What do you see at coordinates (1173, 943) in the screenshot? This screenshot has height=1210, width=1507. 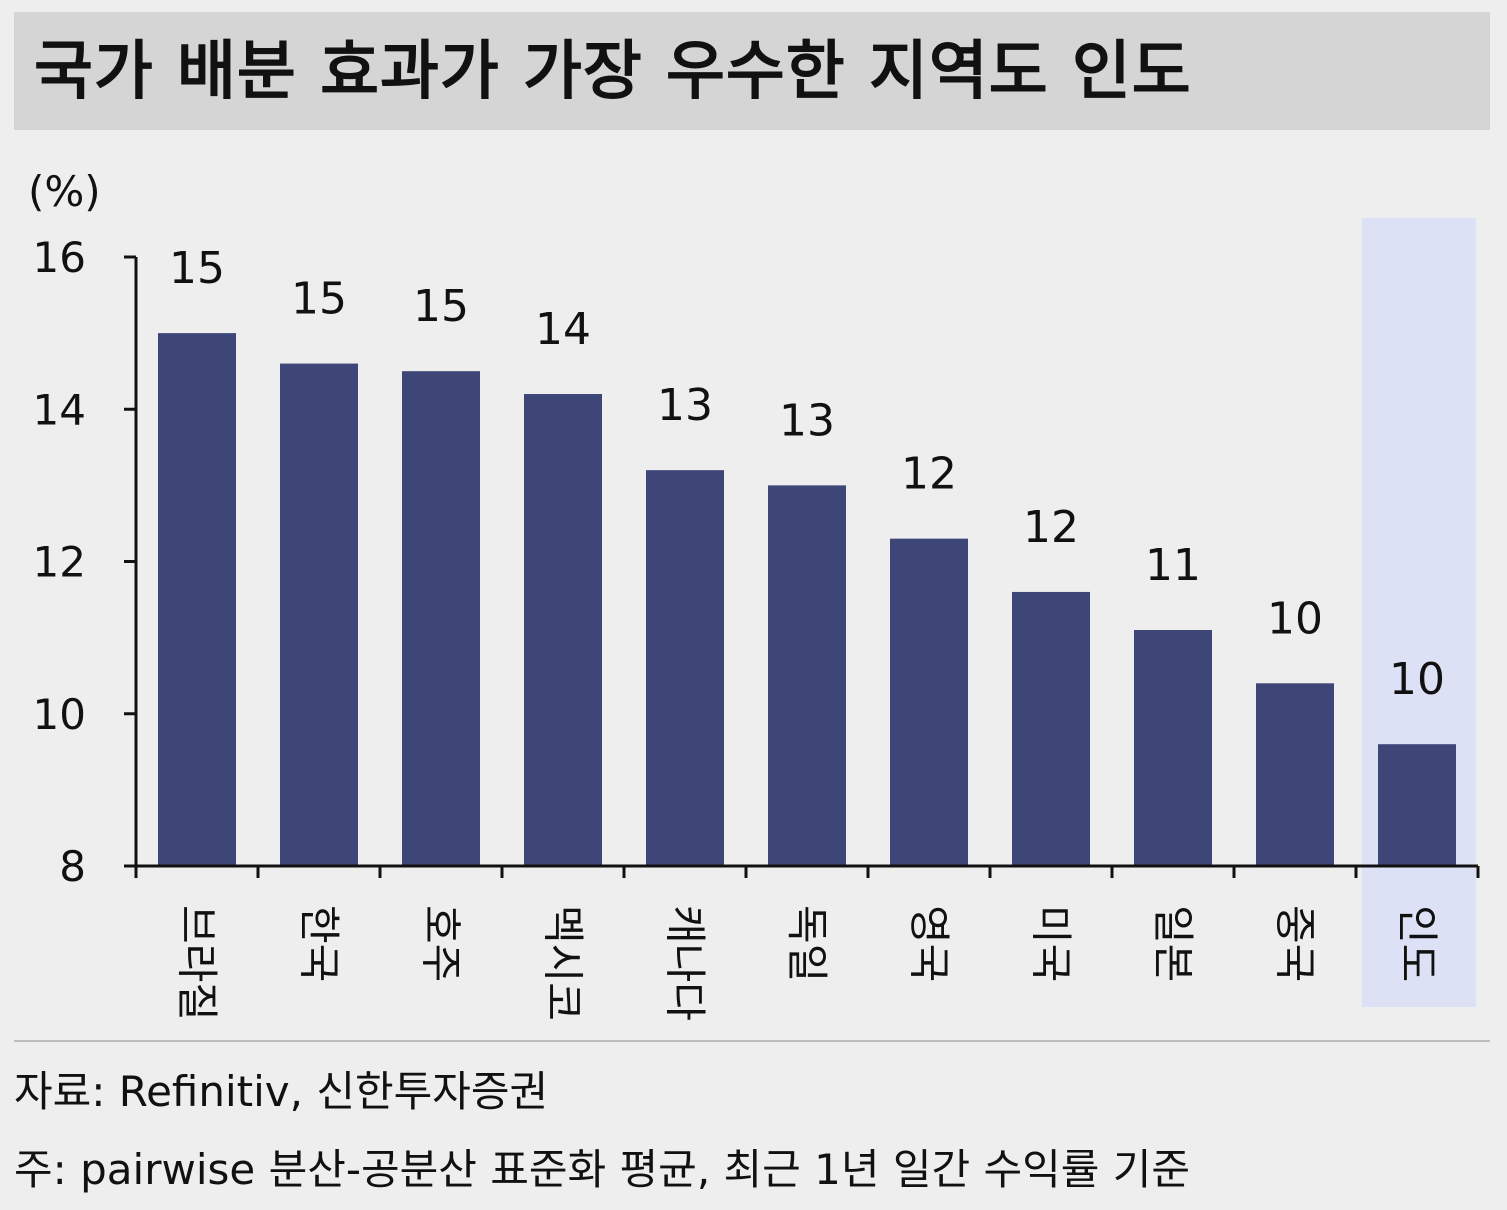 I see `category-label-9: 일본` at bounding box center [1173, 943].